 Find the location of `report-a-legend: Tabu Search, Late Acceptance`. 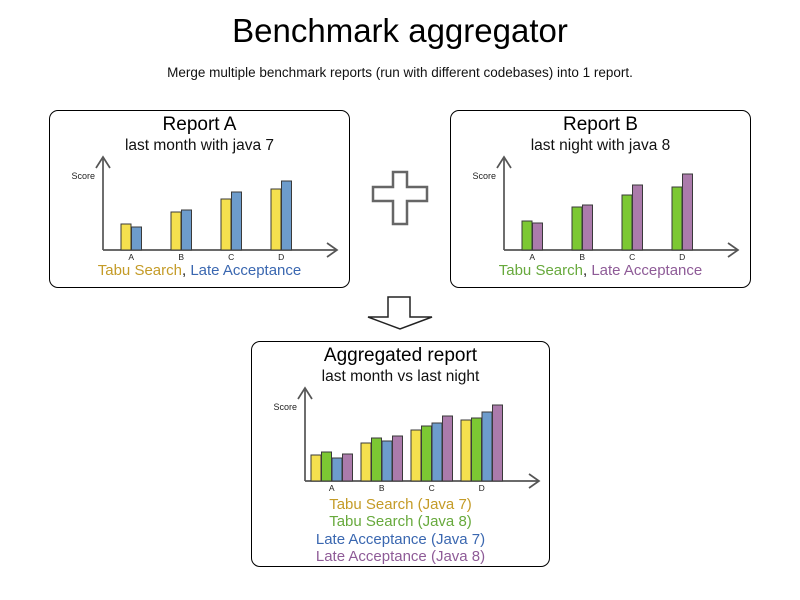

report-a-legend: Tabu Search, Late Acceptance is located at coordinates (199, 270).